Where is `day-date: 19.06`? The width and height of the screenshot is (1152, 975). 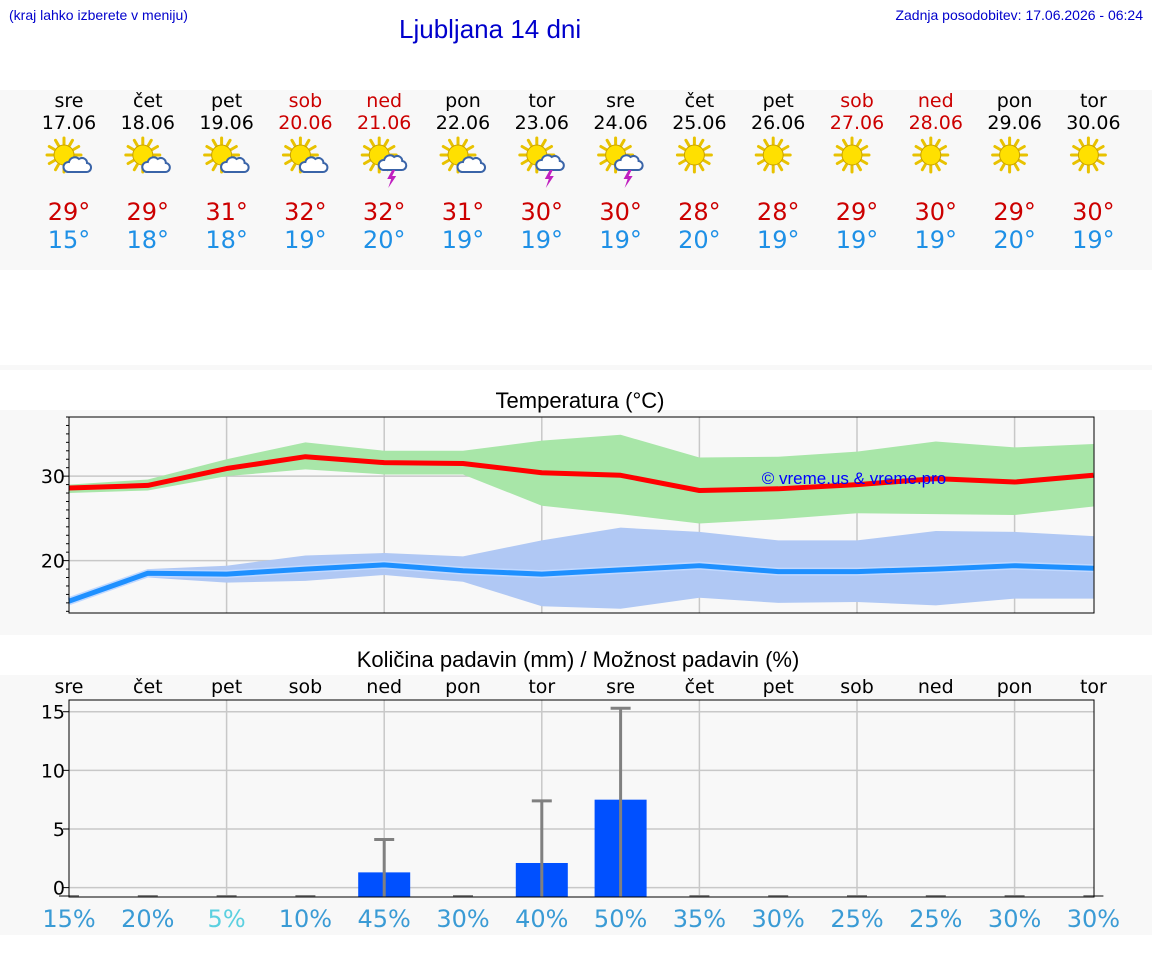 day-date: 19.06 is located at coordinates (226, 123).